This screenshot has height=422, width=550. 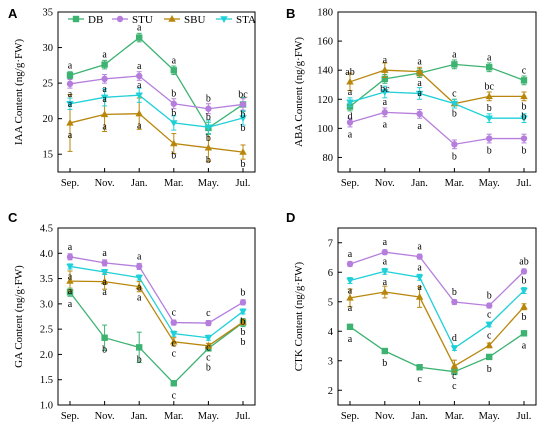 What do you see at coordinates (46, 229) in the screenshot?
I see `y-tick-label: 4.5` at bounding box center [46, 229].